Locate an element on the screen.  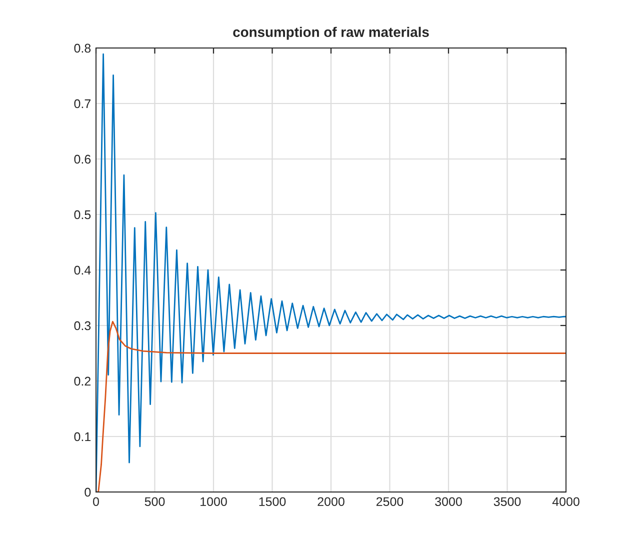
x-tick-label: 0 is located at coordinates (96, 501).